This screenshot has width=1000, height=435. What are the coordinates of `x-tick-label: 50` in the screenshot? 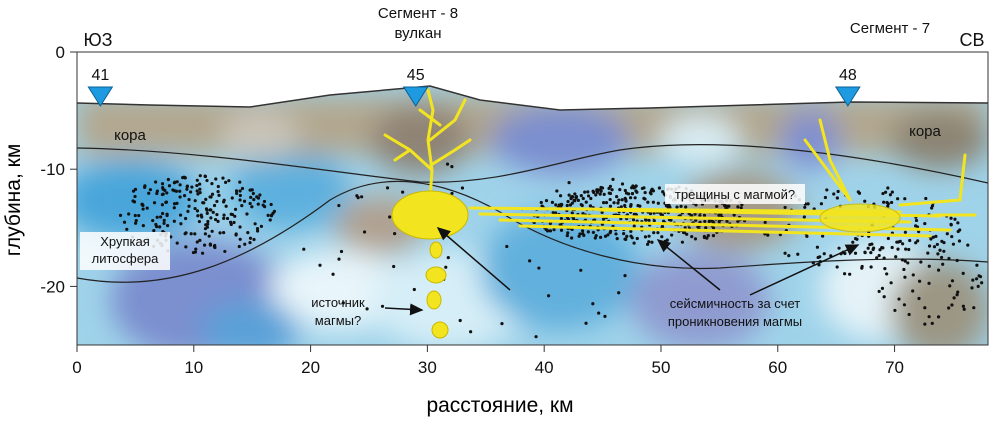 It's located at (661, 367).